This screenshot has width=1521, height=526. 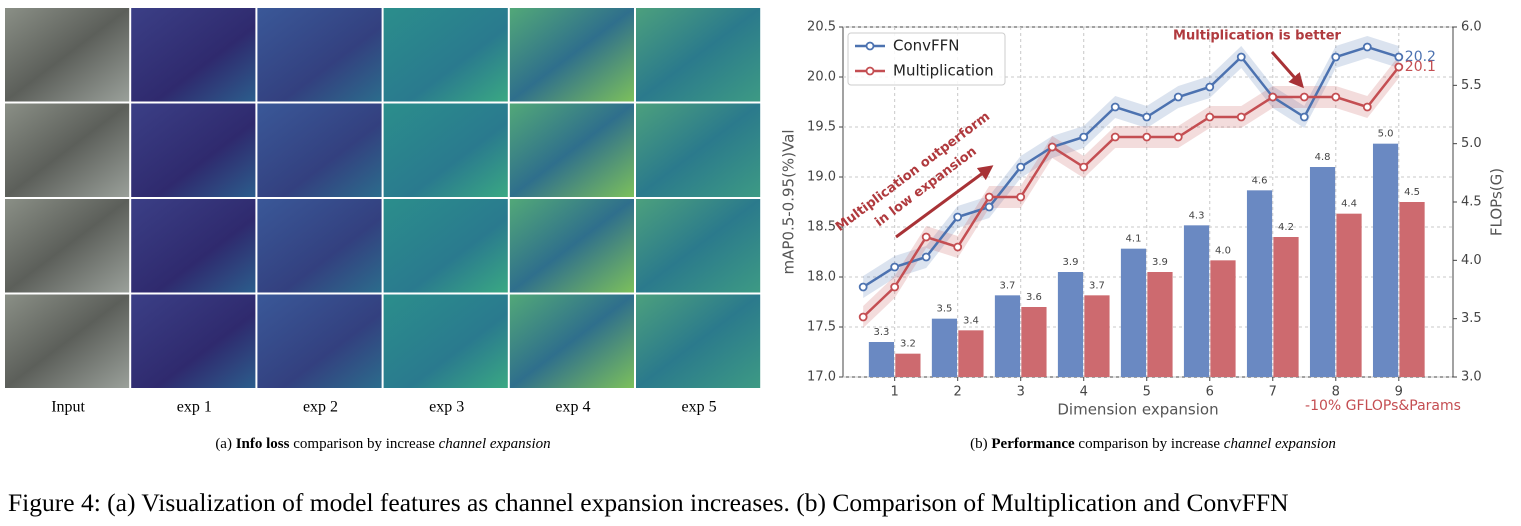 What do you see at coordinates (1497, 202) in the screenshot?
I see `y2-axis-label: FLOPs(G)` at bounding box center [1497, 202].